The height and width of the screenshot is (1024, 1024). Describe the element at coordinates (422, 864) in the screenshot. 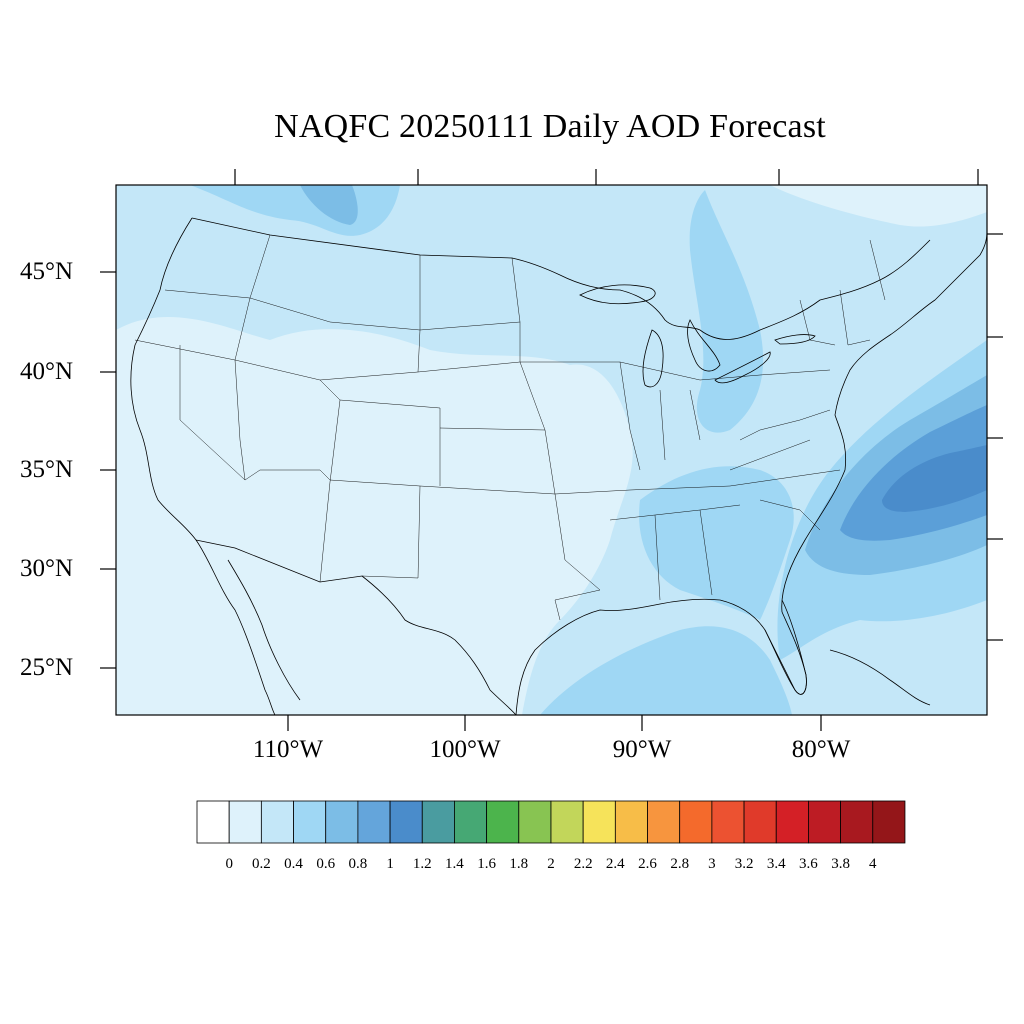

I see `colorbar-tick-label: 1.2` at that location.